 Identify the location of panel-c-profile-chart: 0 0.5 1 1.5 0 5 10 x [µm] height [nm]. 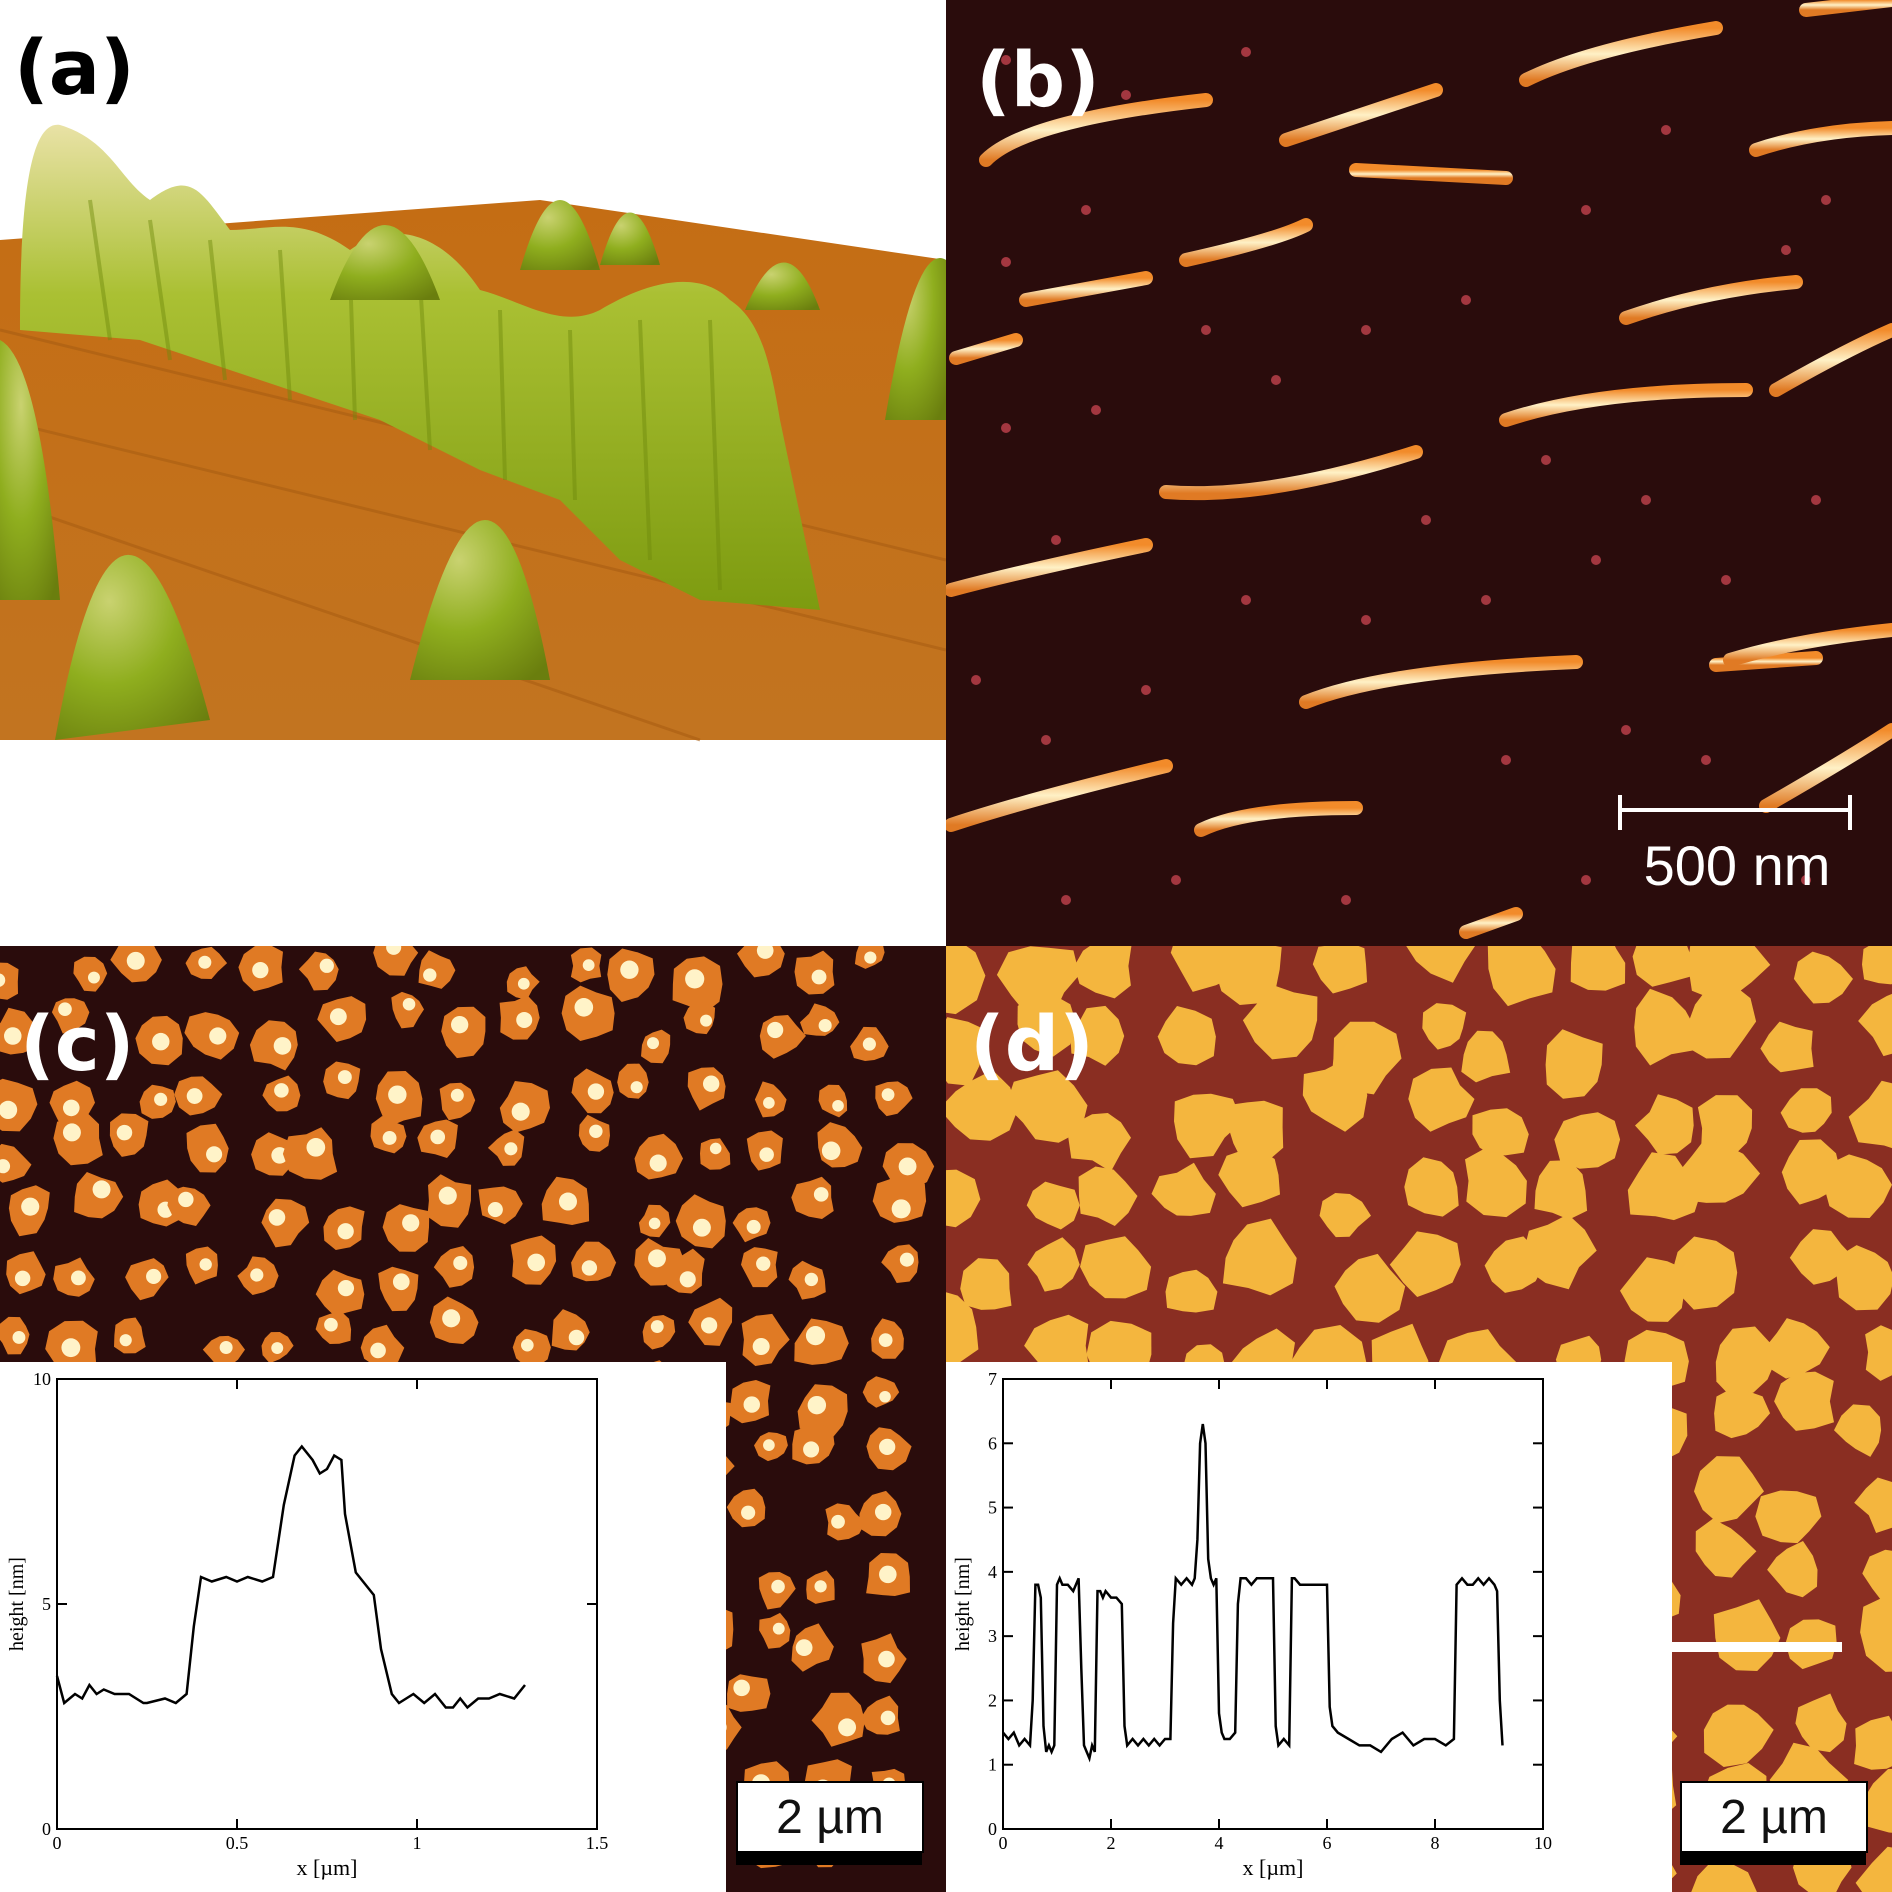
(307, 1624).